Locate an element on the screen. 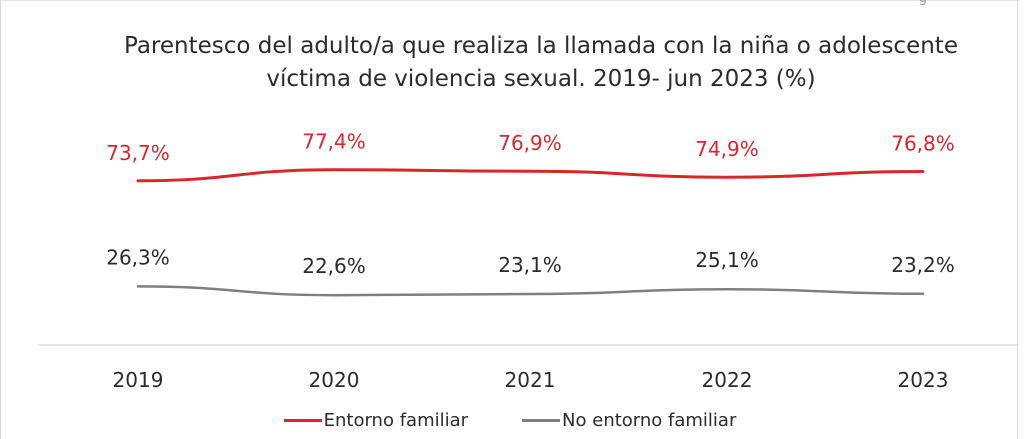 Image resolution: width=1030 pixels, height=439 pixels. x-tick-label-2019: 2019 is located at coordinates (138, 380).